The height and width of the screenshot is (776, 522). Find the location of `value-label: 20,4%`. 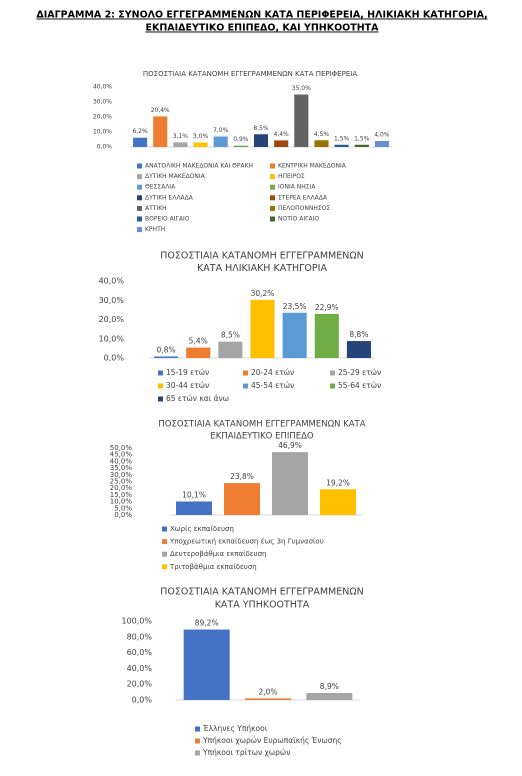

value-label: 20,4% is located at coordinates (160, 110).